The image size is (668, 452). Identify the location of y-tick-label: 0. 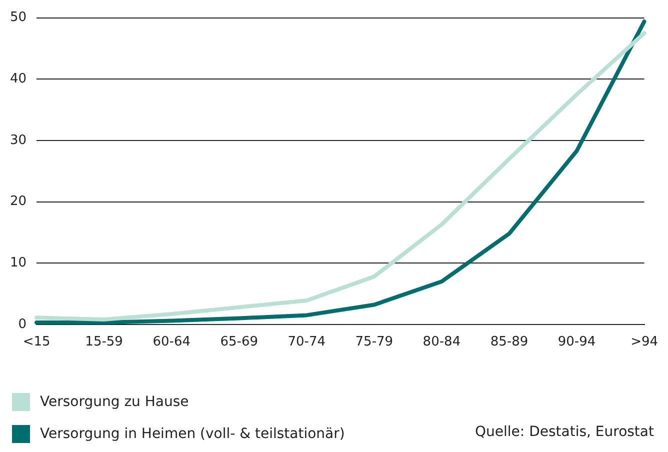
(22, 324).